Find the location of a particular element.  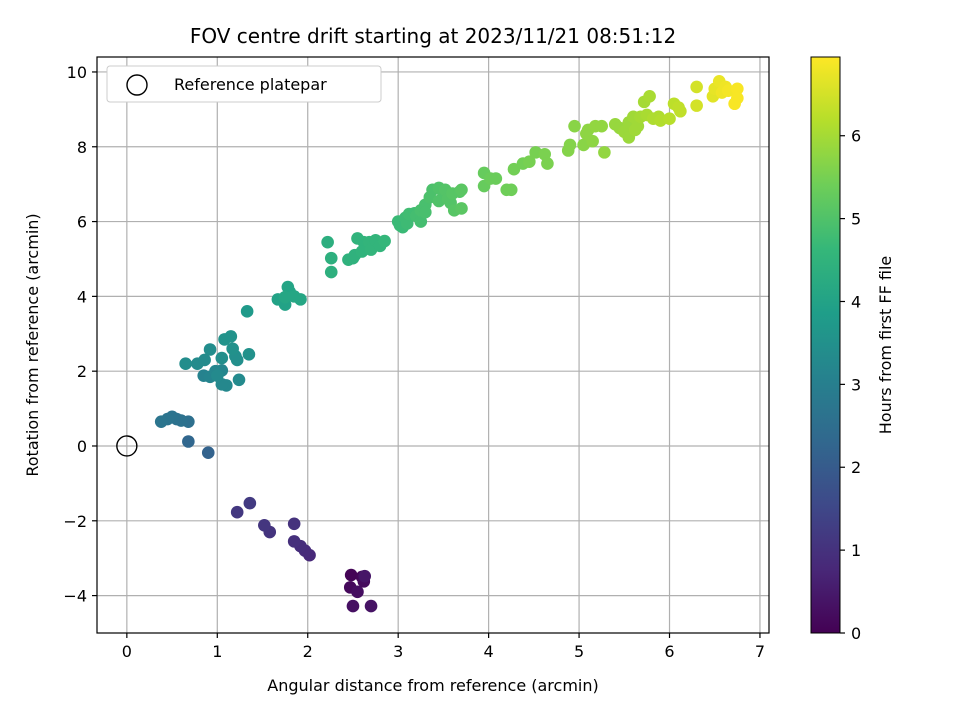

reference-platepar-marker is located at coordinates (127, 446).